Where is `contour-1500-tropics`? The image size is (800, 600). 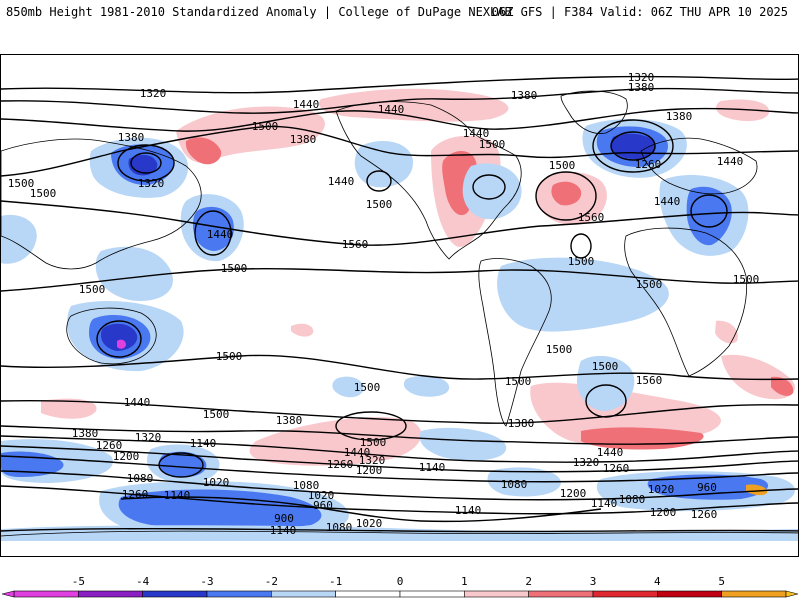
contour-1500-tropics is located at coordinates (399, 280).